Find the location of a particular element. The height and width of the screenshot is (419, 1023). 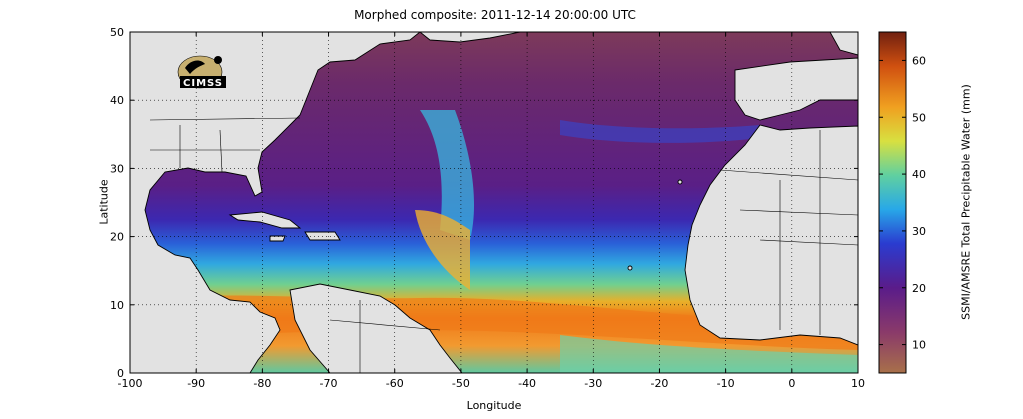

colorbar-label: SSMI/AMSRE Total Precipitable Water (mm) is located at coordinates (966, 202).